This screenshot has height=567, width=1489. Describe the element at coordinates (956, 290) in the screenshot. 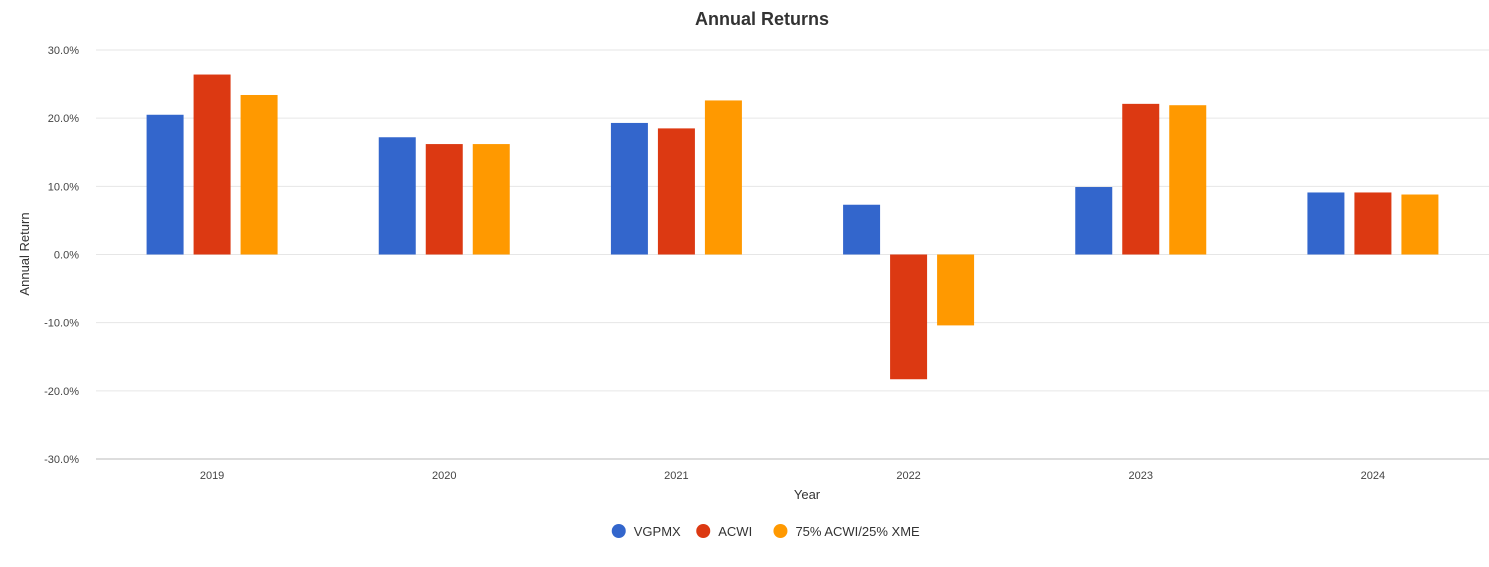

I see `bar-75-acwi-25-xme-2022` at that location.